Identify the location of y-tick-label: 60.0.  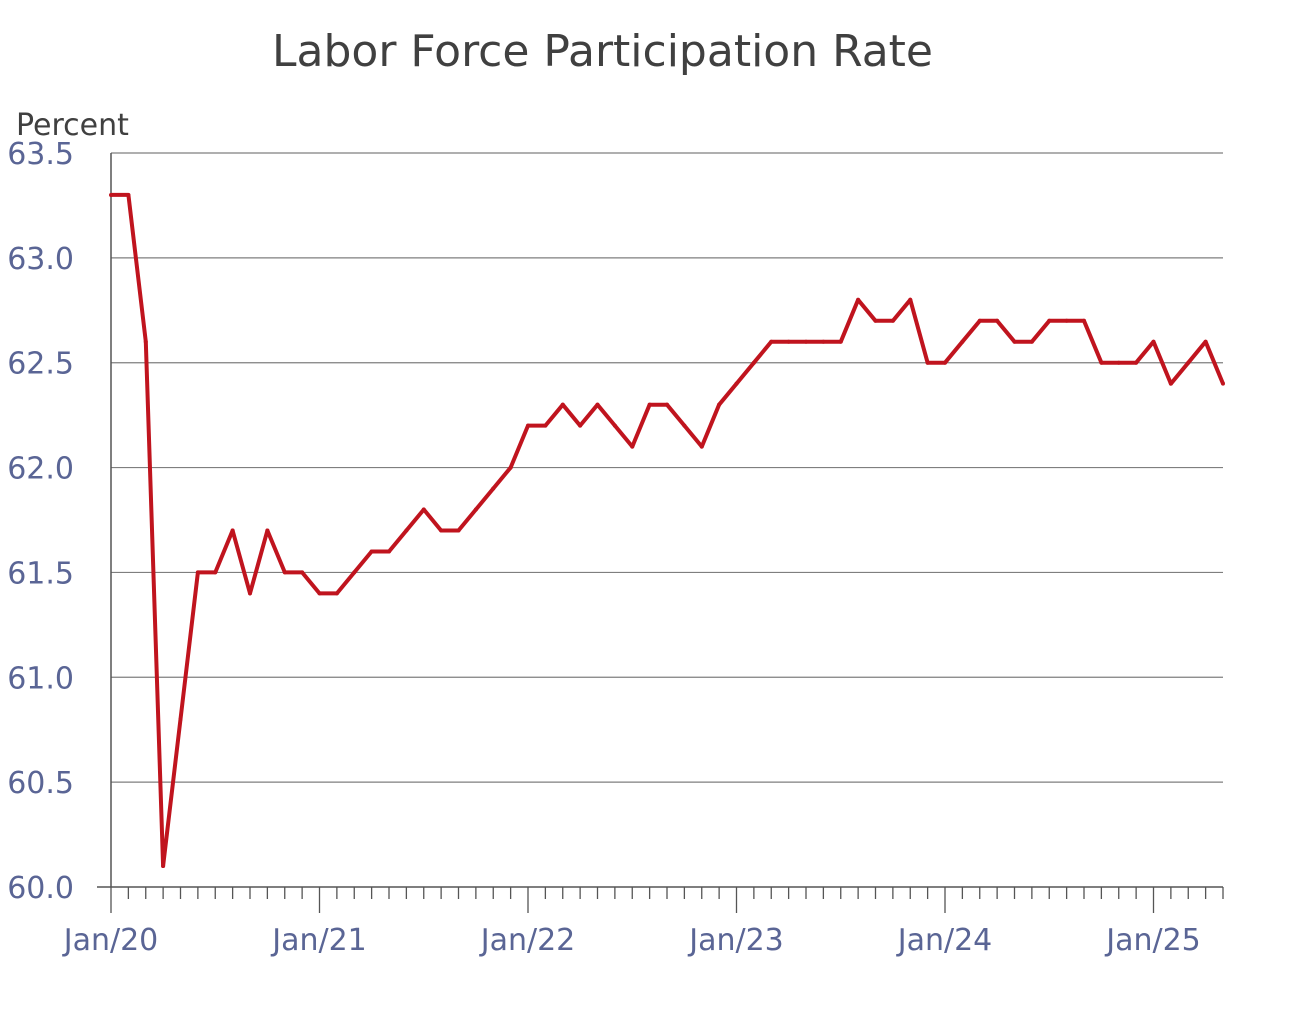
(40, 888).